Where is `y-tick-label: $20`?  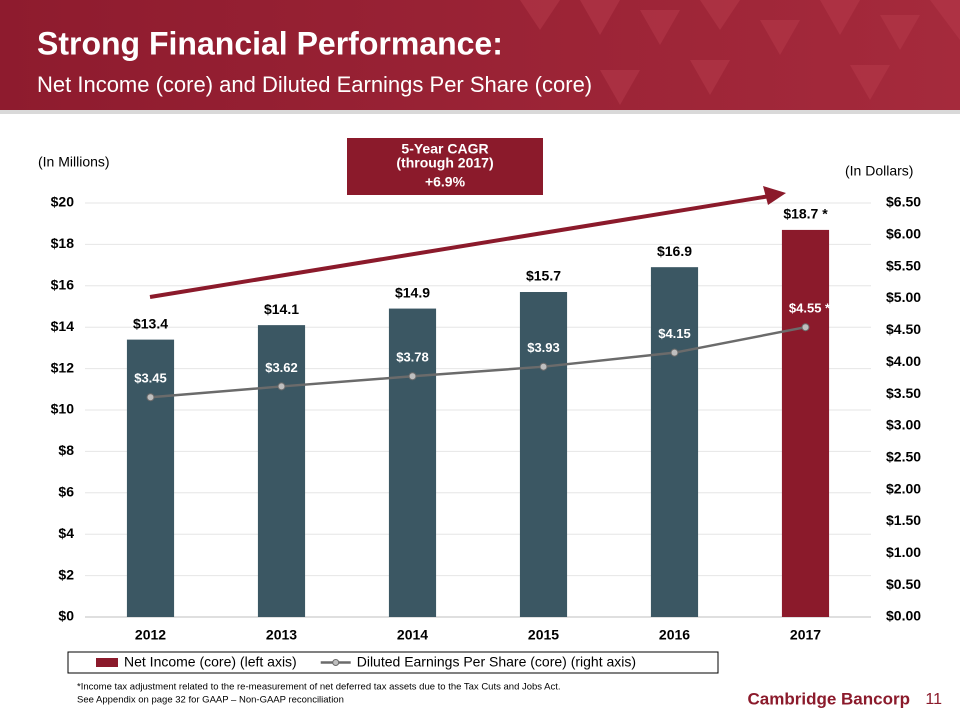
y-tick-label: $20 is located at coordinates (63, 202).